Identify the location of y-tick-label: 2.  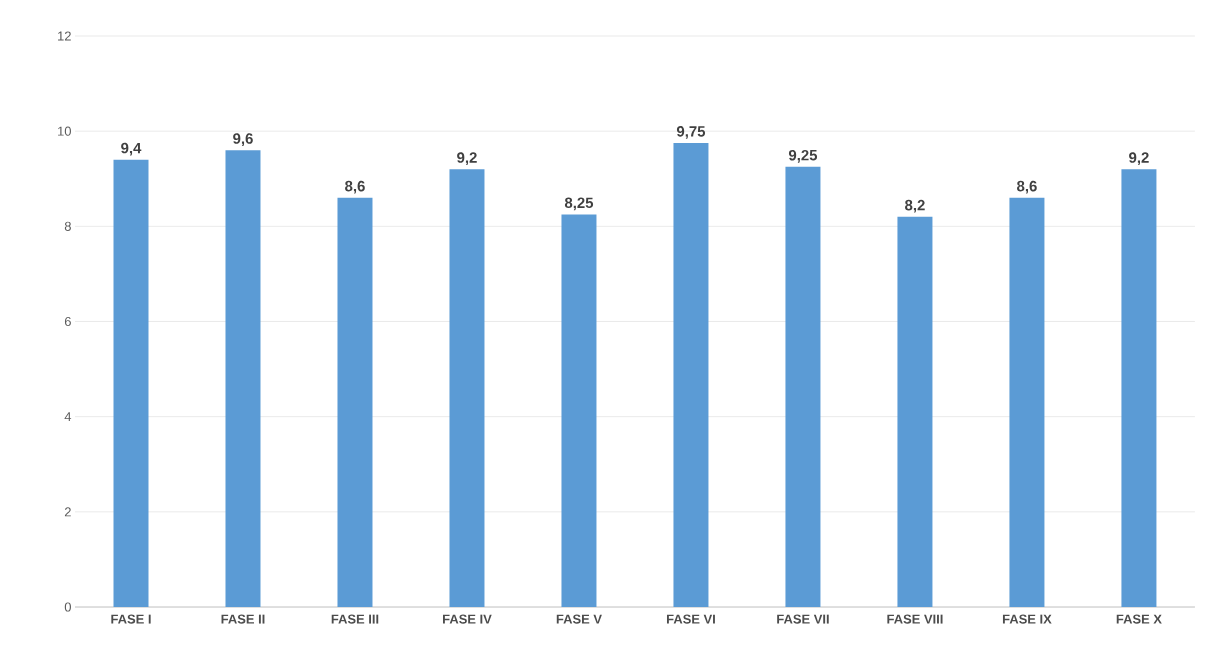
(67, 512).